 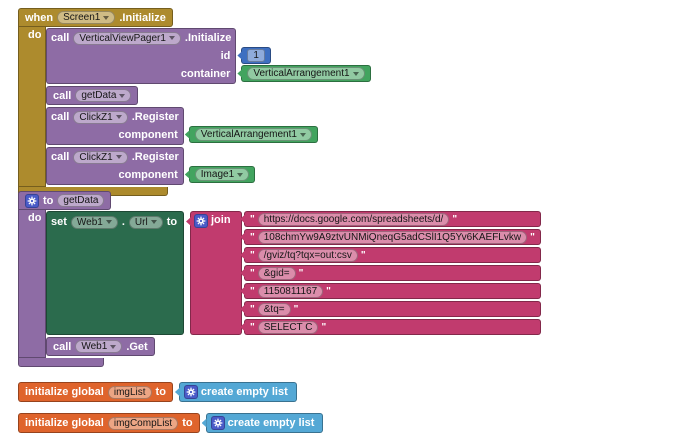 I want to click on component-dropdown: Image1, so click(x=222, y=174).